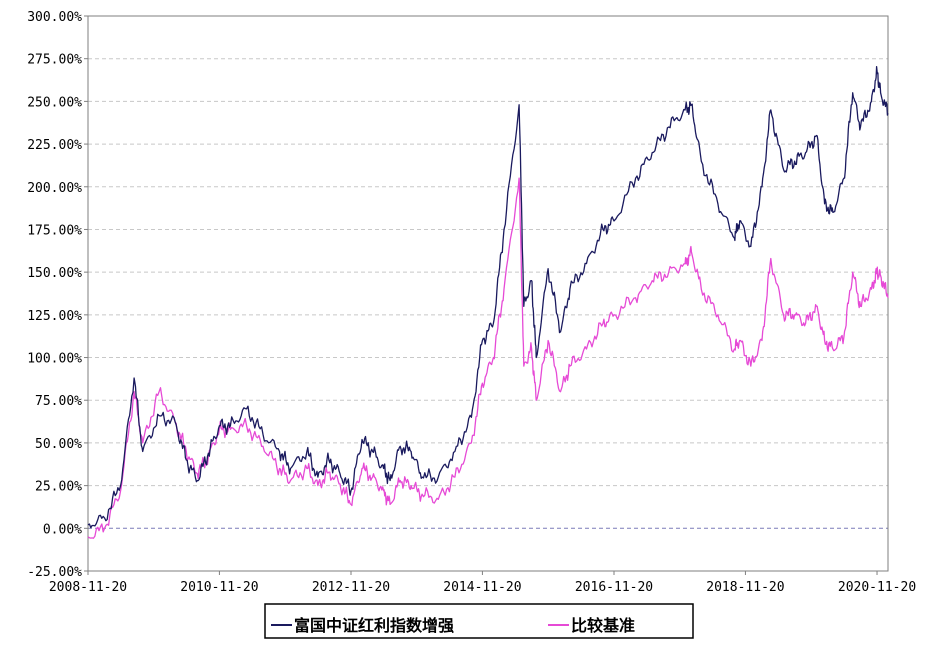 The image size is (935, 650). What do you see at coordinates (219, 587) in the screenshot?
I see `x-tick-label: 2010-11-20` at bounding box center [219, 587].